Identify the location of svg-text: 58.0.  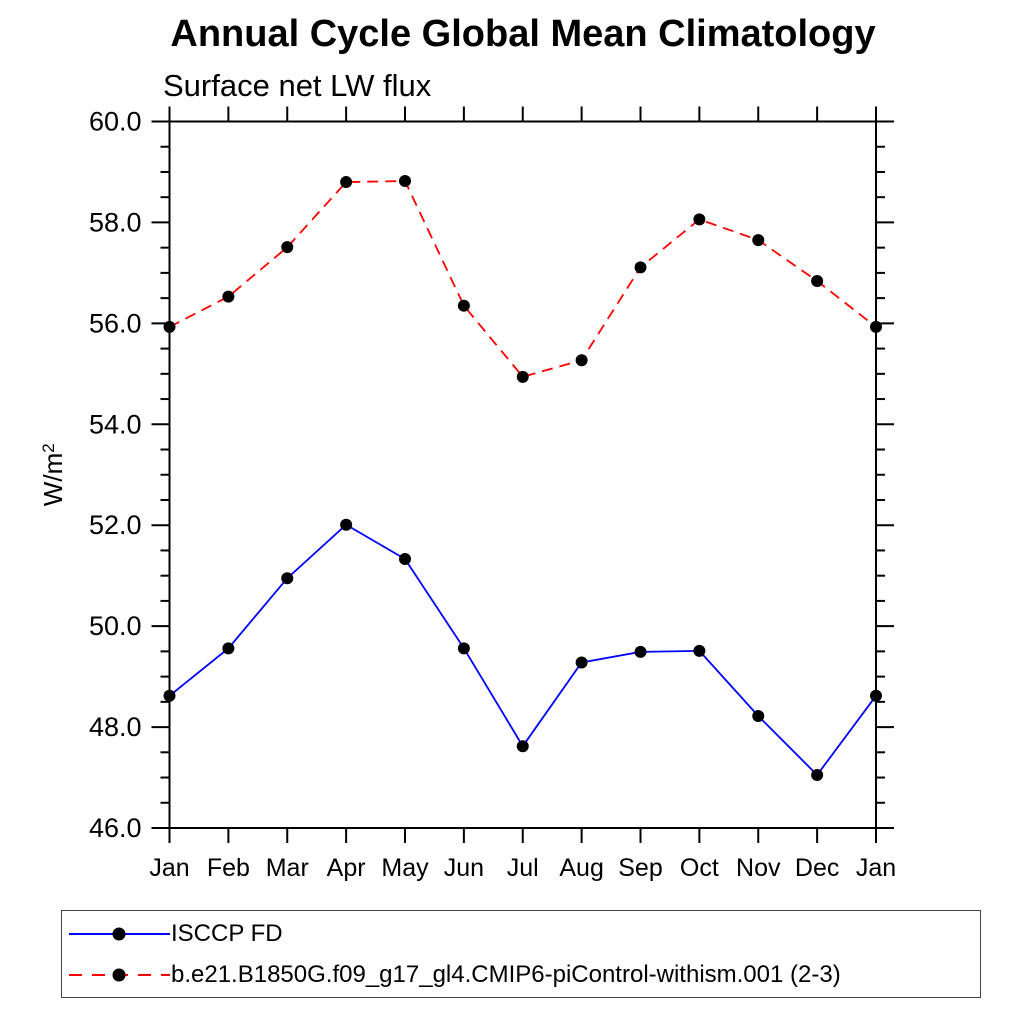
(115, 222).